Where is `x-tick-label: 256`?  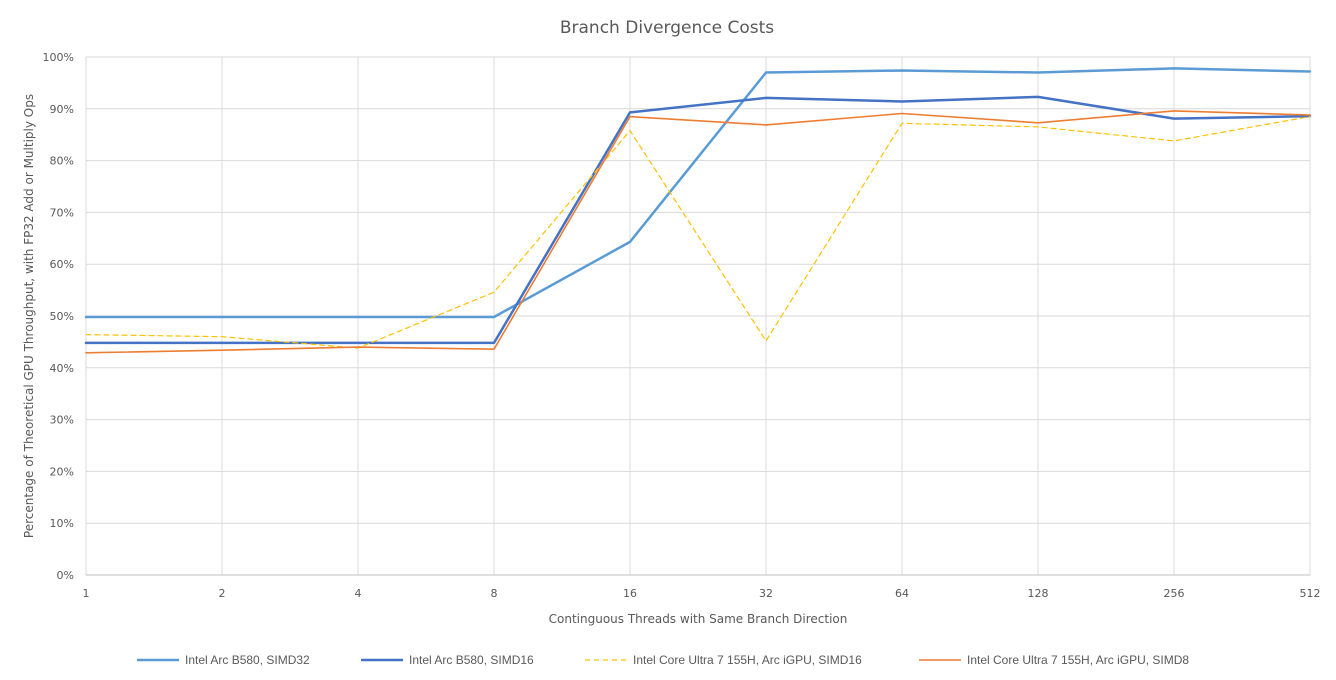
x-tick-label: 256 is located at coordinates (1174, 593).